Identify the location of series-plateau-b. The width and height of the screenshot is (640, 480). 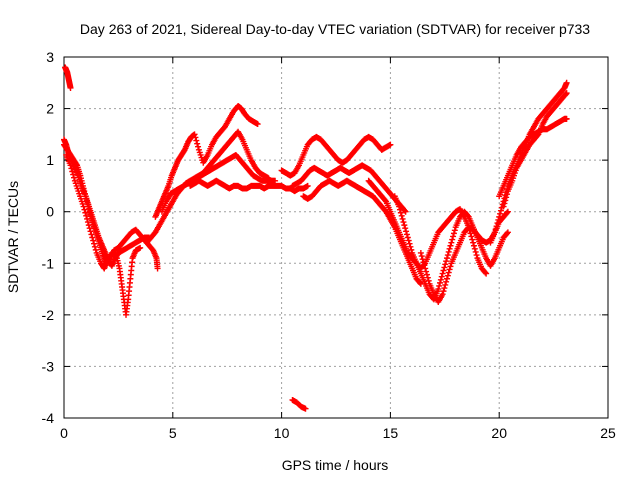
(349, 188).